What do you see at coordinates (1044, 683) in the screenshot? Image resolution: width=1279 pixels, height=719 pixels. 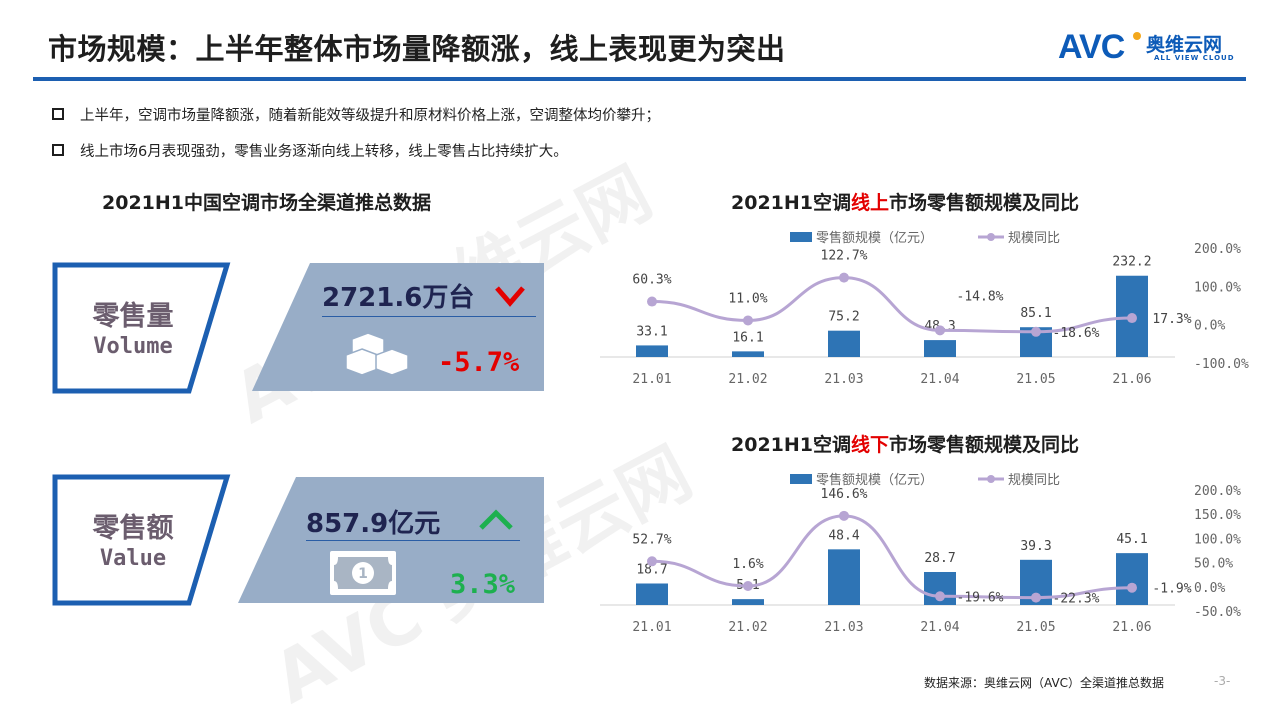 I see `data-source-note: 数据来源：奥维云网（AVC）全渠道推总数据` at bounding box center [1044, 683].